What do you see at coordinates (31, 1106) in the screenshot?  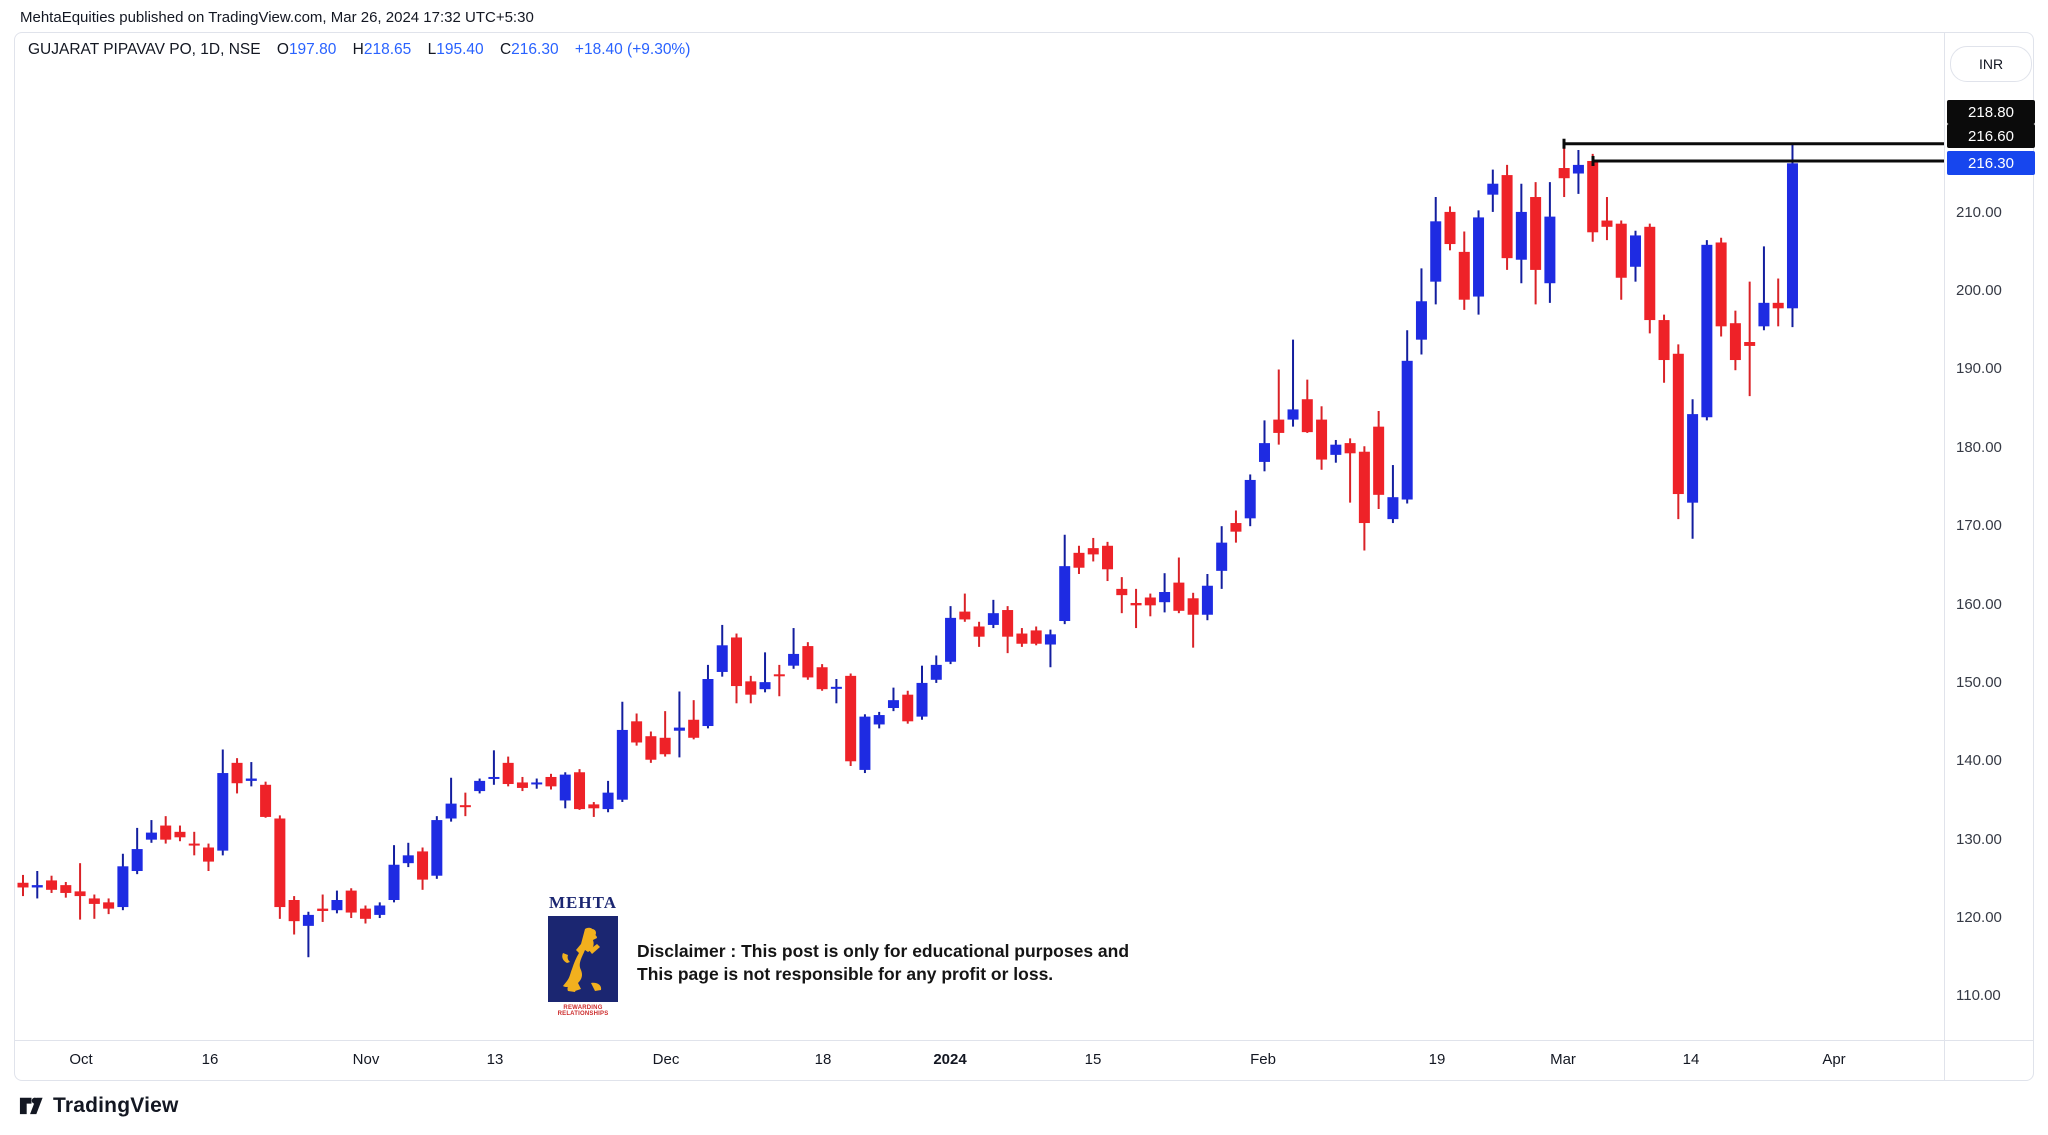 I see `tradingview-logo-icon` at bounding box center [31, 1106].